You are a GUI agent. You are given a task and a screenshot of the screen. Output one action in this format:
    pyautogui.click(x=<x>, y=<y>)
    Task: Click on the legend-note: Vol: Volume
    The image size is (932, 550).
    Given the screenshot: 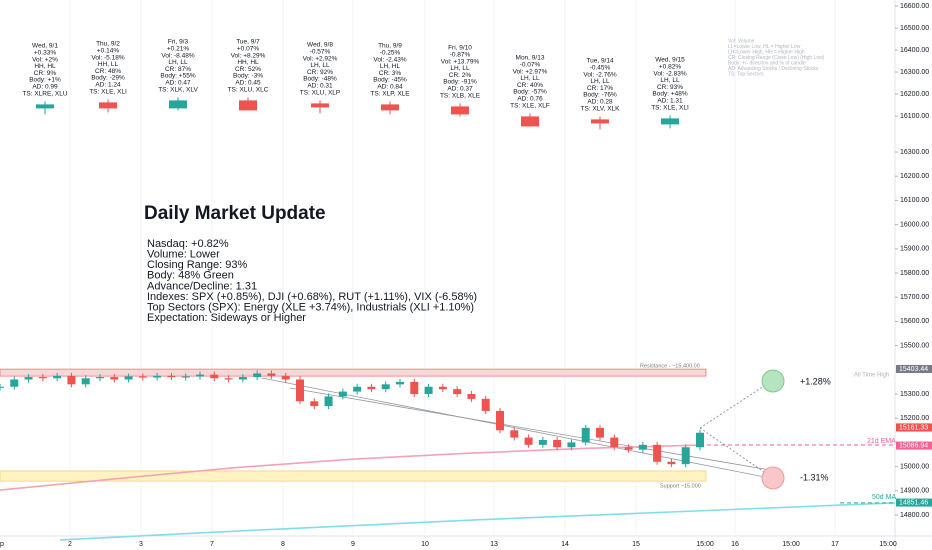 What is the action you would take?
    pyautogui.click(x=741, y=41)
    